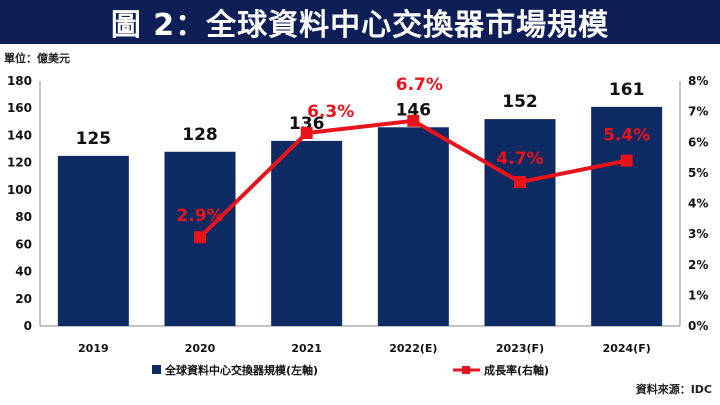  What do you see at coordinates (19, 108) in the screenshot?
I see `left-tick-label: 160` at bounding box center [19, 108].